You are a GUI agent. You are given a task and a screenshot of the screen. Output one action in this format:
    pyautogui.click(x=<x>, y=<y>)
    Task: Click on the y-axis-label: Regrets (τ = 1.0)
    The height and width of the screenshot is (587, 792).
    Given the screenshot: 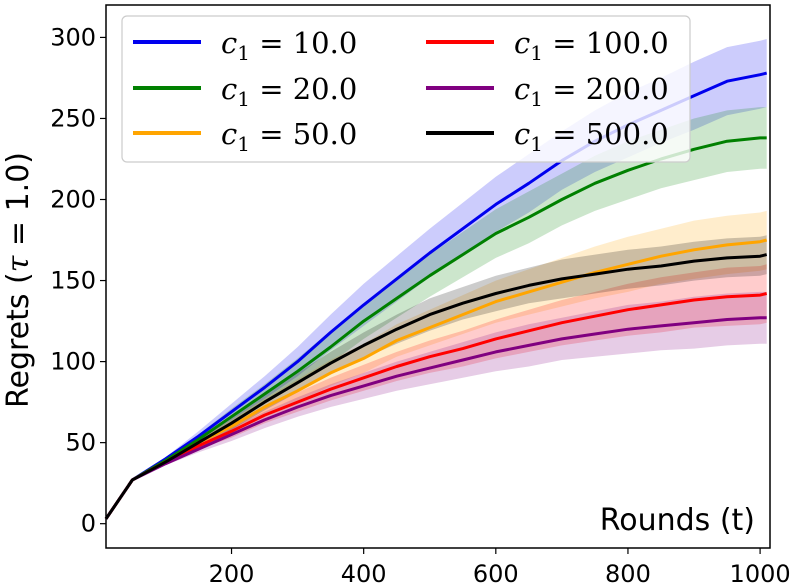 What is the action you would take?
    pyautogui.click(x=18, y=280)
    